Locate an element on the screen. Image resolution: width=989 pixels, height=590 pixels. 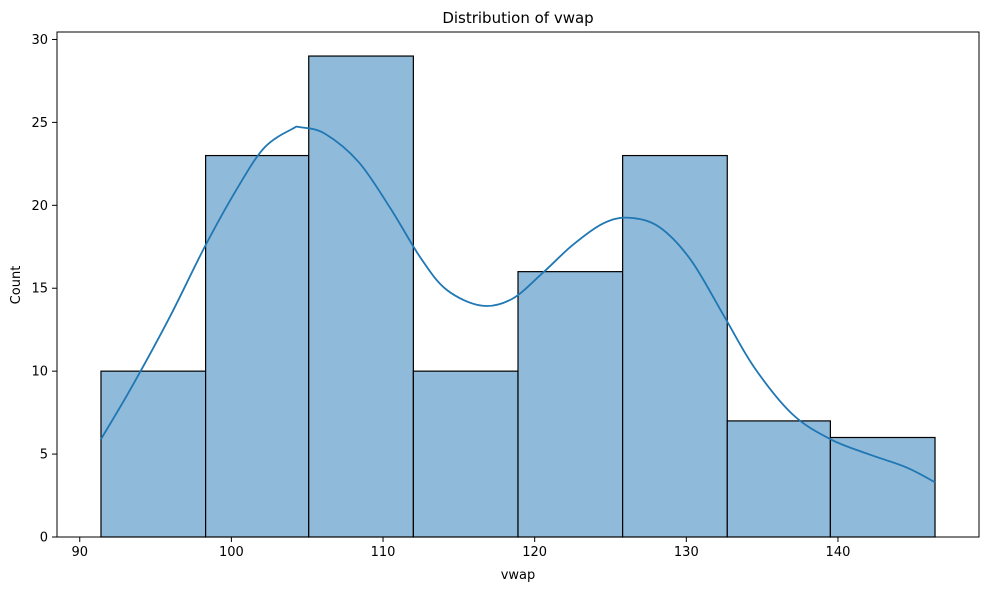
y-tick-label: 25 is located at coordinates (39, 123).